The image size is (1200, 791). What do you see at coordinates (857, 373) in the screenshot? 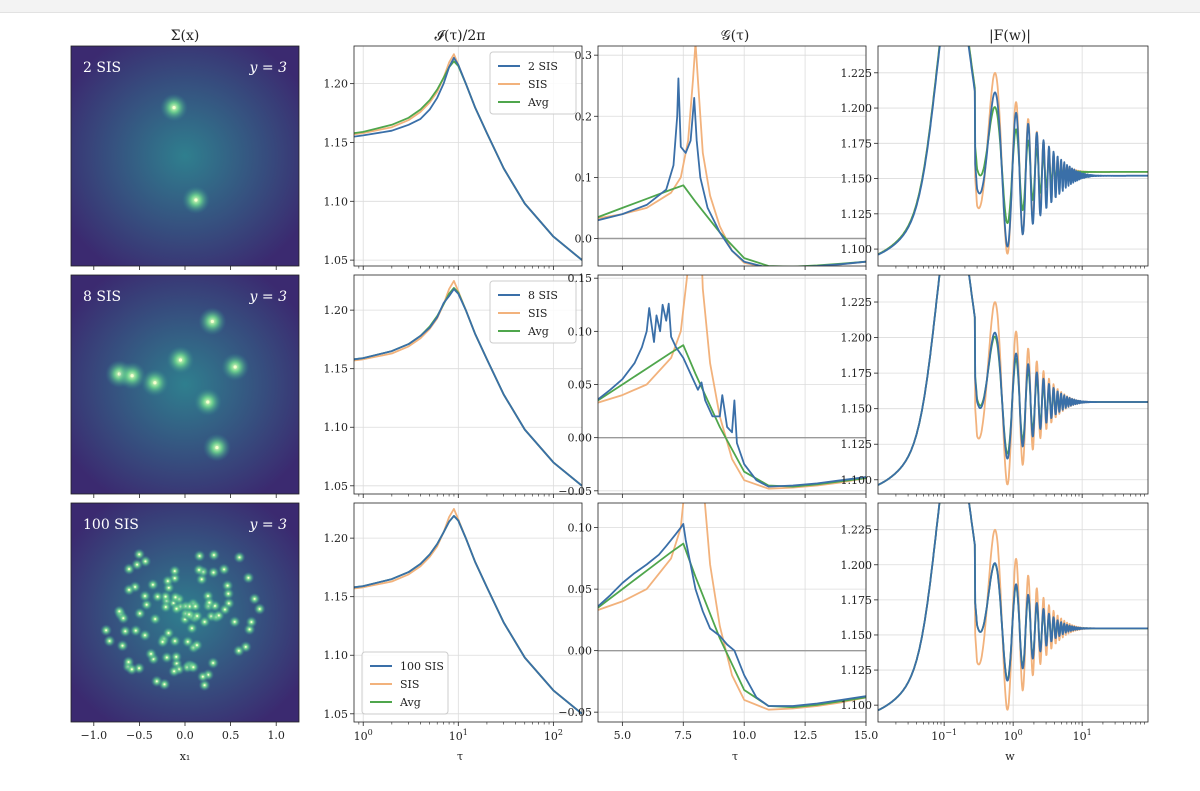
I see `y-tick-label: 1.175` at bounding box center [857, 373].